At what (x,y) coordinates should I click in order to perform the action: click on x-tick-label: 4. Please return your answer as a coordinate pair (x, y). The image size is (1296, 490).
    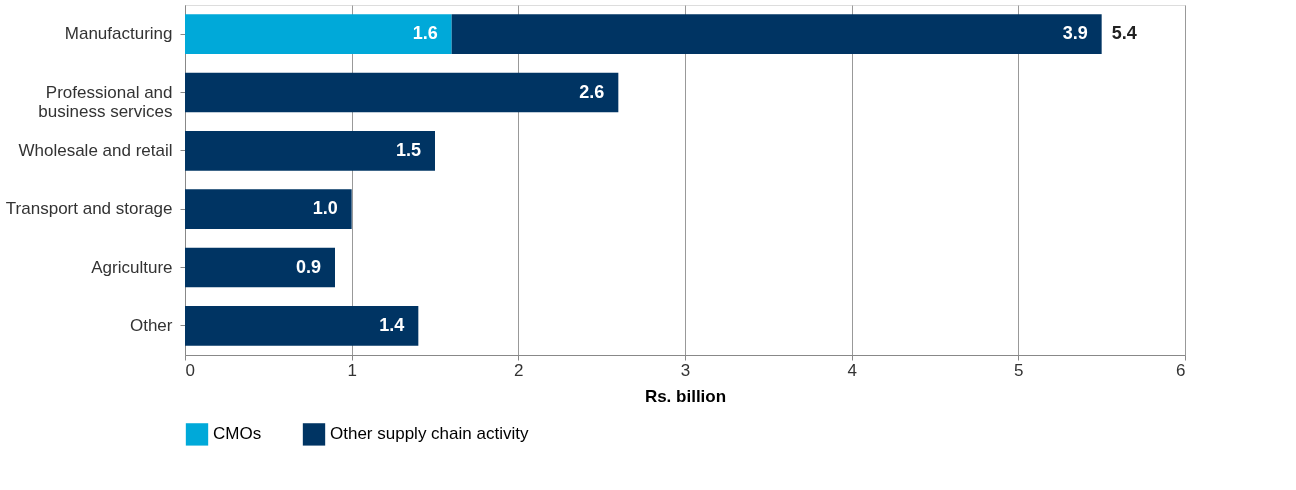
    Looking at the image, I should click on (852, 370).